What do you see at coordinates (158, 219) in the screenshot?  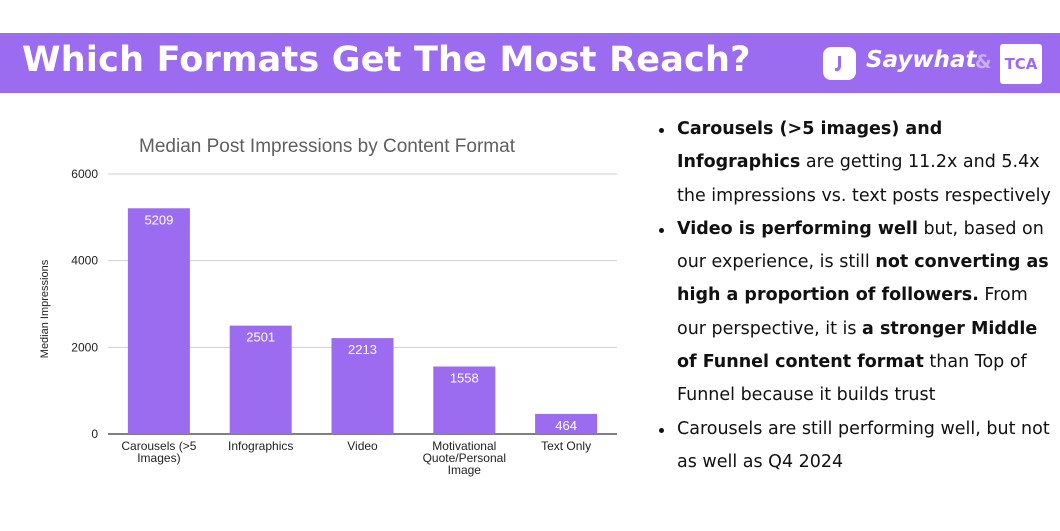 I see `data-label: 5209` at bounding box center [158, 219].